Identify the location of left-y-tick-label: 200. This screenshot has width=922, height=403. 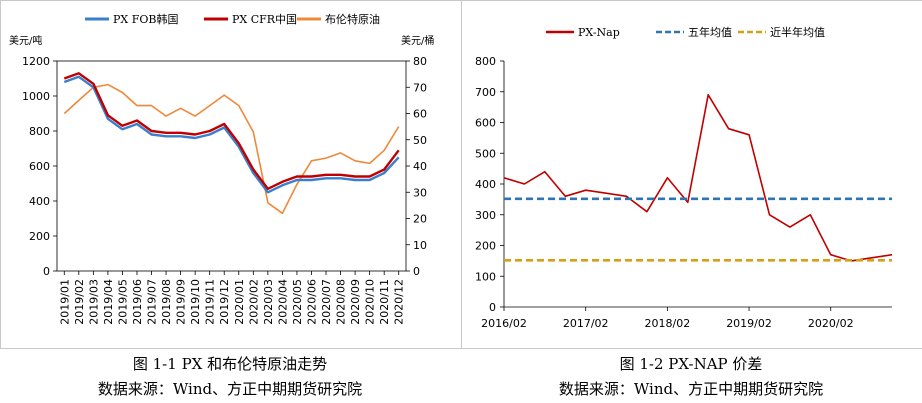
(39, 236).